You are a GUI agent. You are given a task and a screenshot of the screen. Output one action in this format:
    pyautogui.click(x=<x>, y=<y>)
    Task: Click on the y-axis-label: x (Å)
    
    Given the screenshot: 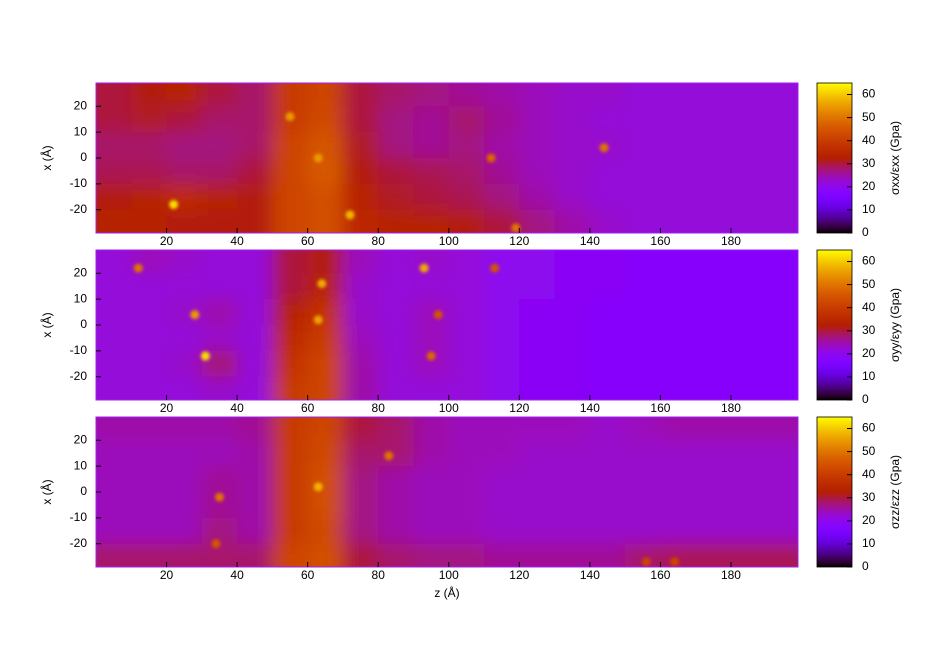 What is the action you would take?
    pyautogui.click(x=46, y=157)
    